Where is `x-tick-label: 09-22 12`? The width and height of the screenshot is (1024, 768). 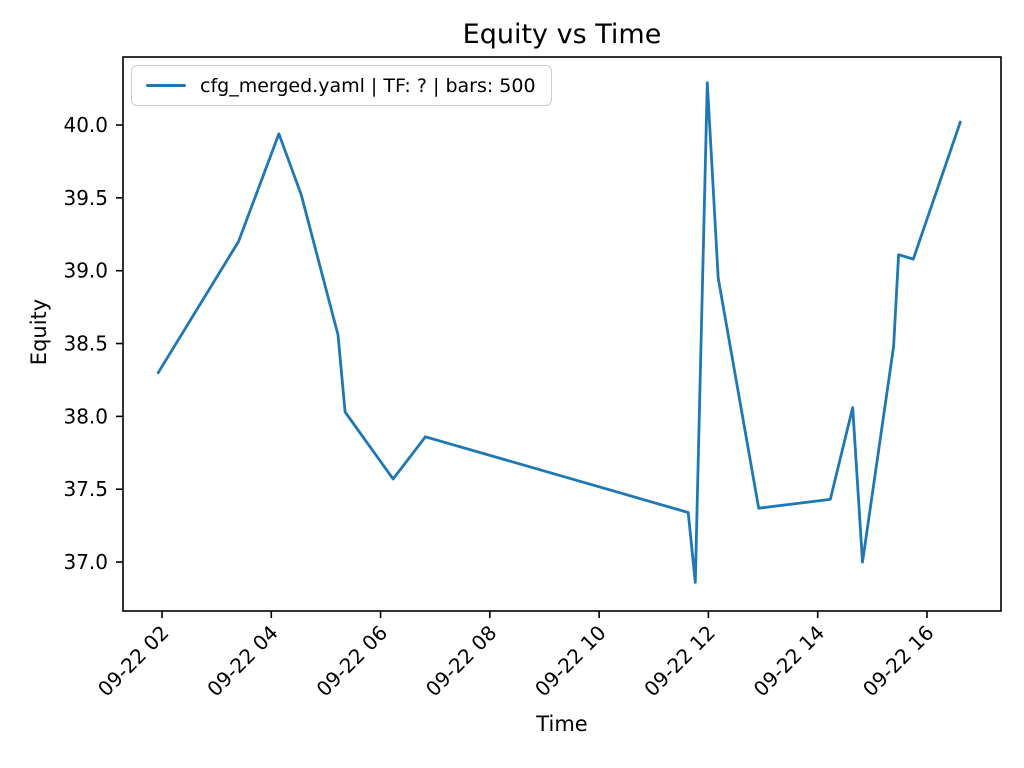 x-tick-label: 09-22 12 is located at coordinates (679, 661).